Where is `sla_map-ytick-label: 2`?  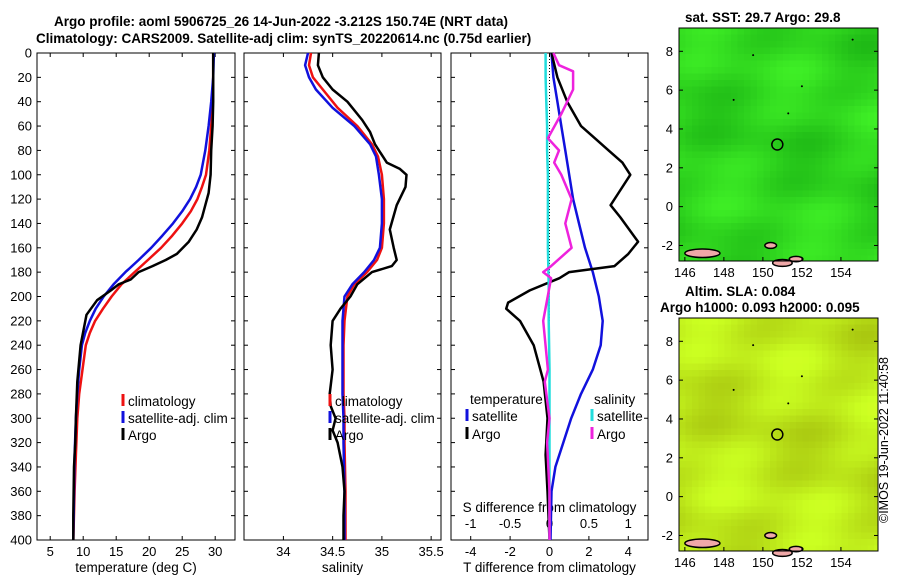 sla_map-ytick-label: 2 is located at coordinates (669, 457).